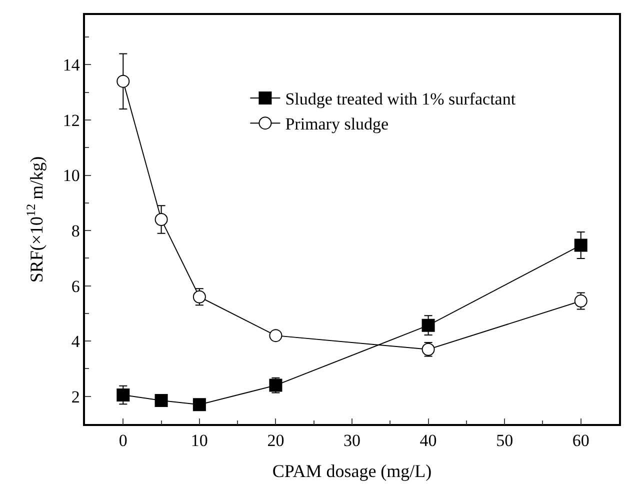 Image resolution: width=629 pixels, height=486 pixels. What do you see at coordinates (275, 440) in the screenshot?
I see `x-tick-label: 20` at bounding box center [275, 440].